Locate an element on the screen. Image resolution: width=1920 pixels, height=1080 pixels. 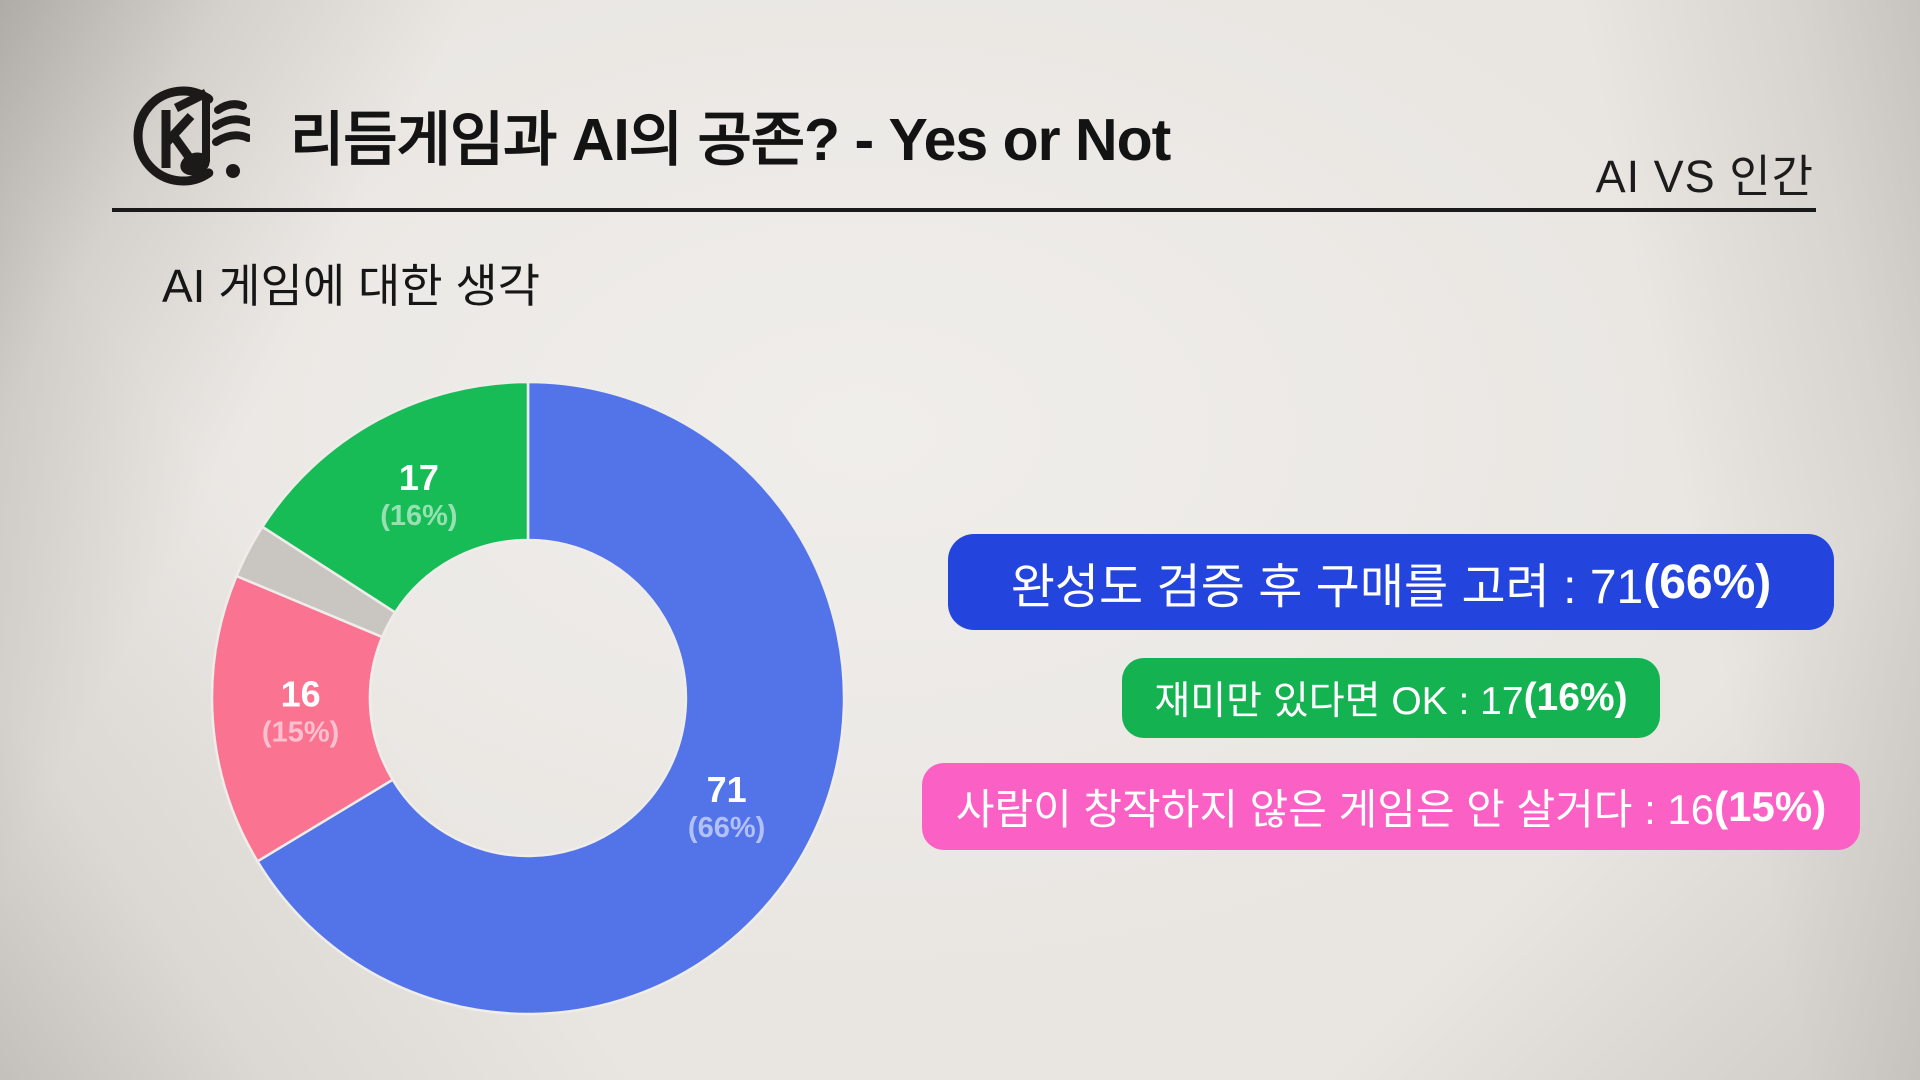
legend-badge-blue: 완성도 검증 후 구매를 고려 : 71 (66%) is located at coordinates (1391, 582).